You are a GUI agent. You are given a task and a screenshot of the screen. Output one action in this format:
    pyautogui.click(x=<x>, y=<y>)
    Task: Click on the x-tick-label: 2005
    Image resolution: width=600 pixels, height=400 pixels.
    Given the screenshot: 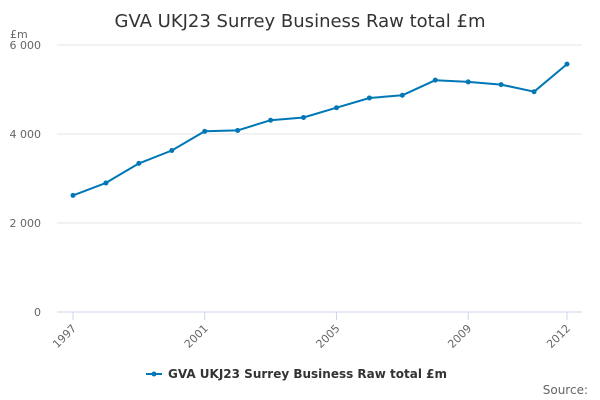 What is the action you would take?
    pyautogui.click(x=328, y=336)
    